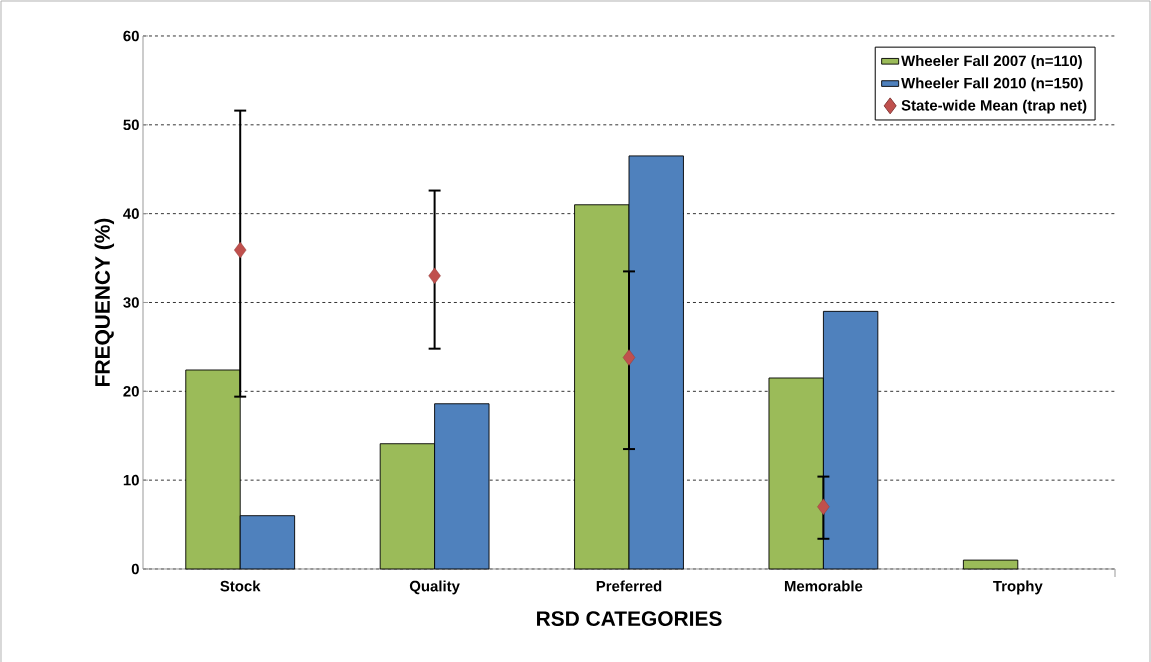 The image size is (1151, 662). Describe the element at coordinates (104, 302) in the screenshot. I see `y-axis-title: FREQUENCY (%)` at that location.